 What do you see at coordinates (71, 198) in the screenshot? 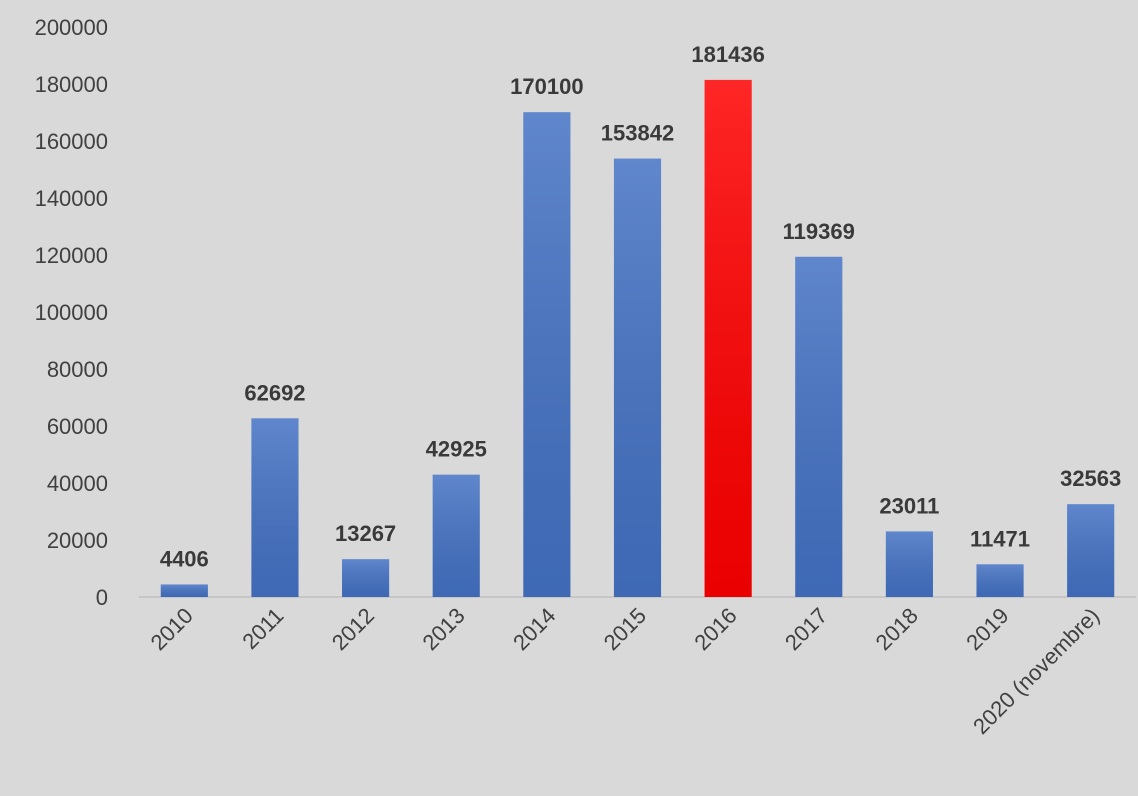
I see `y-tick-label: 140000` at bounding box center [71, 198].